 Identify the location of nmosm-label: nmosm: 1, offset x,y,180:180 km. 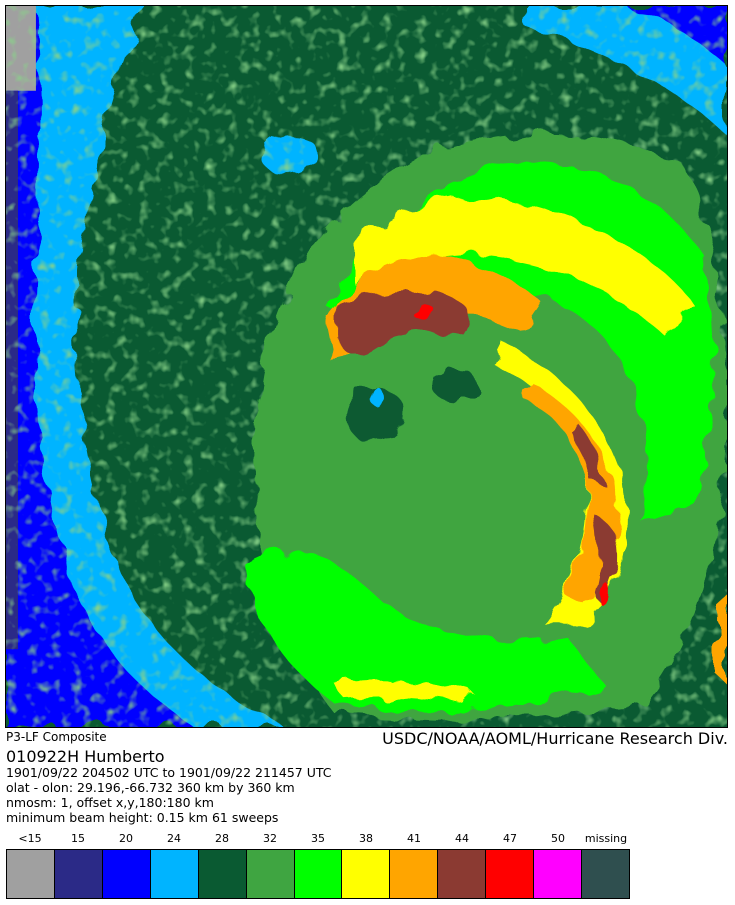
(110, 802).